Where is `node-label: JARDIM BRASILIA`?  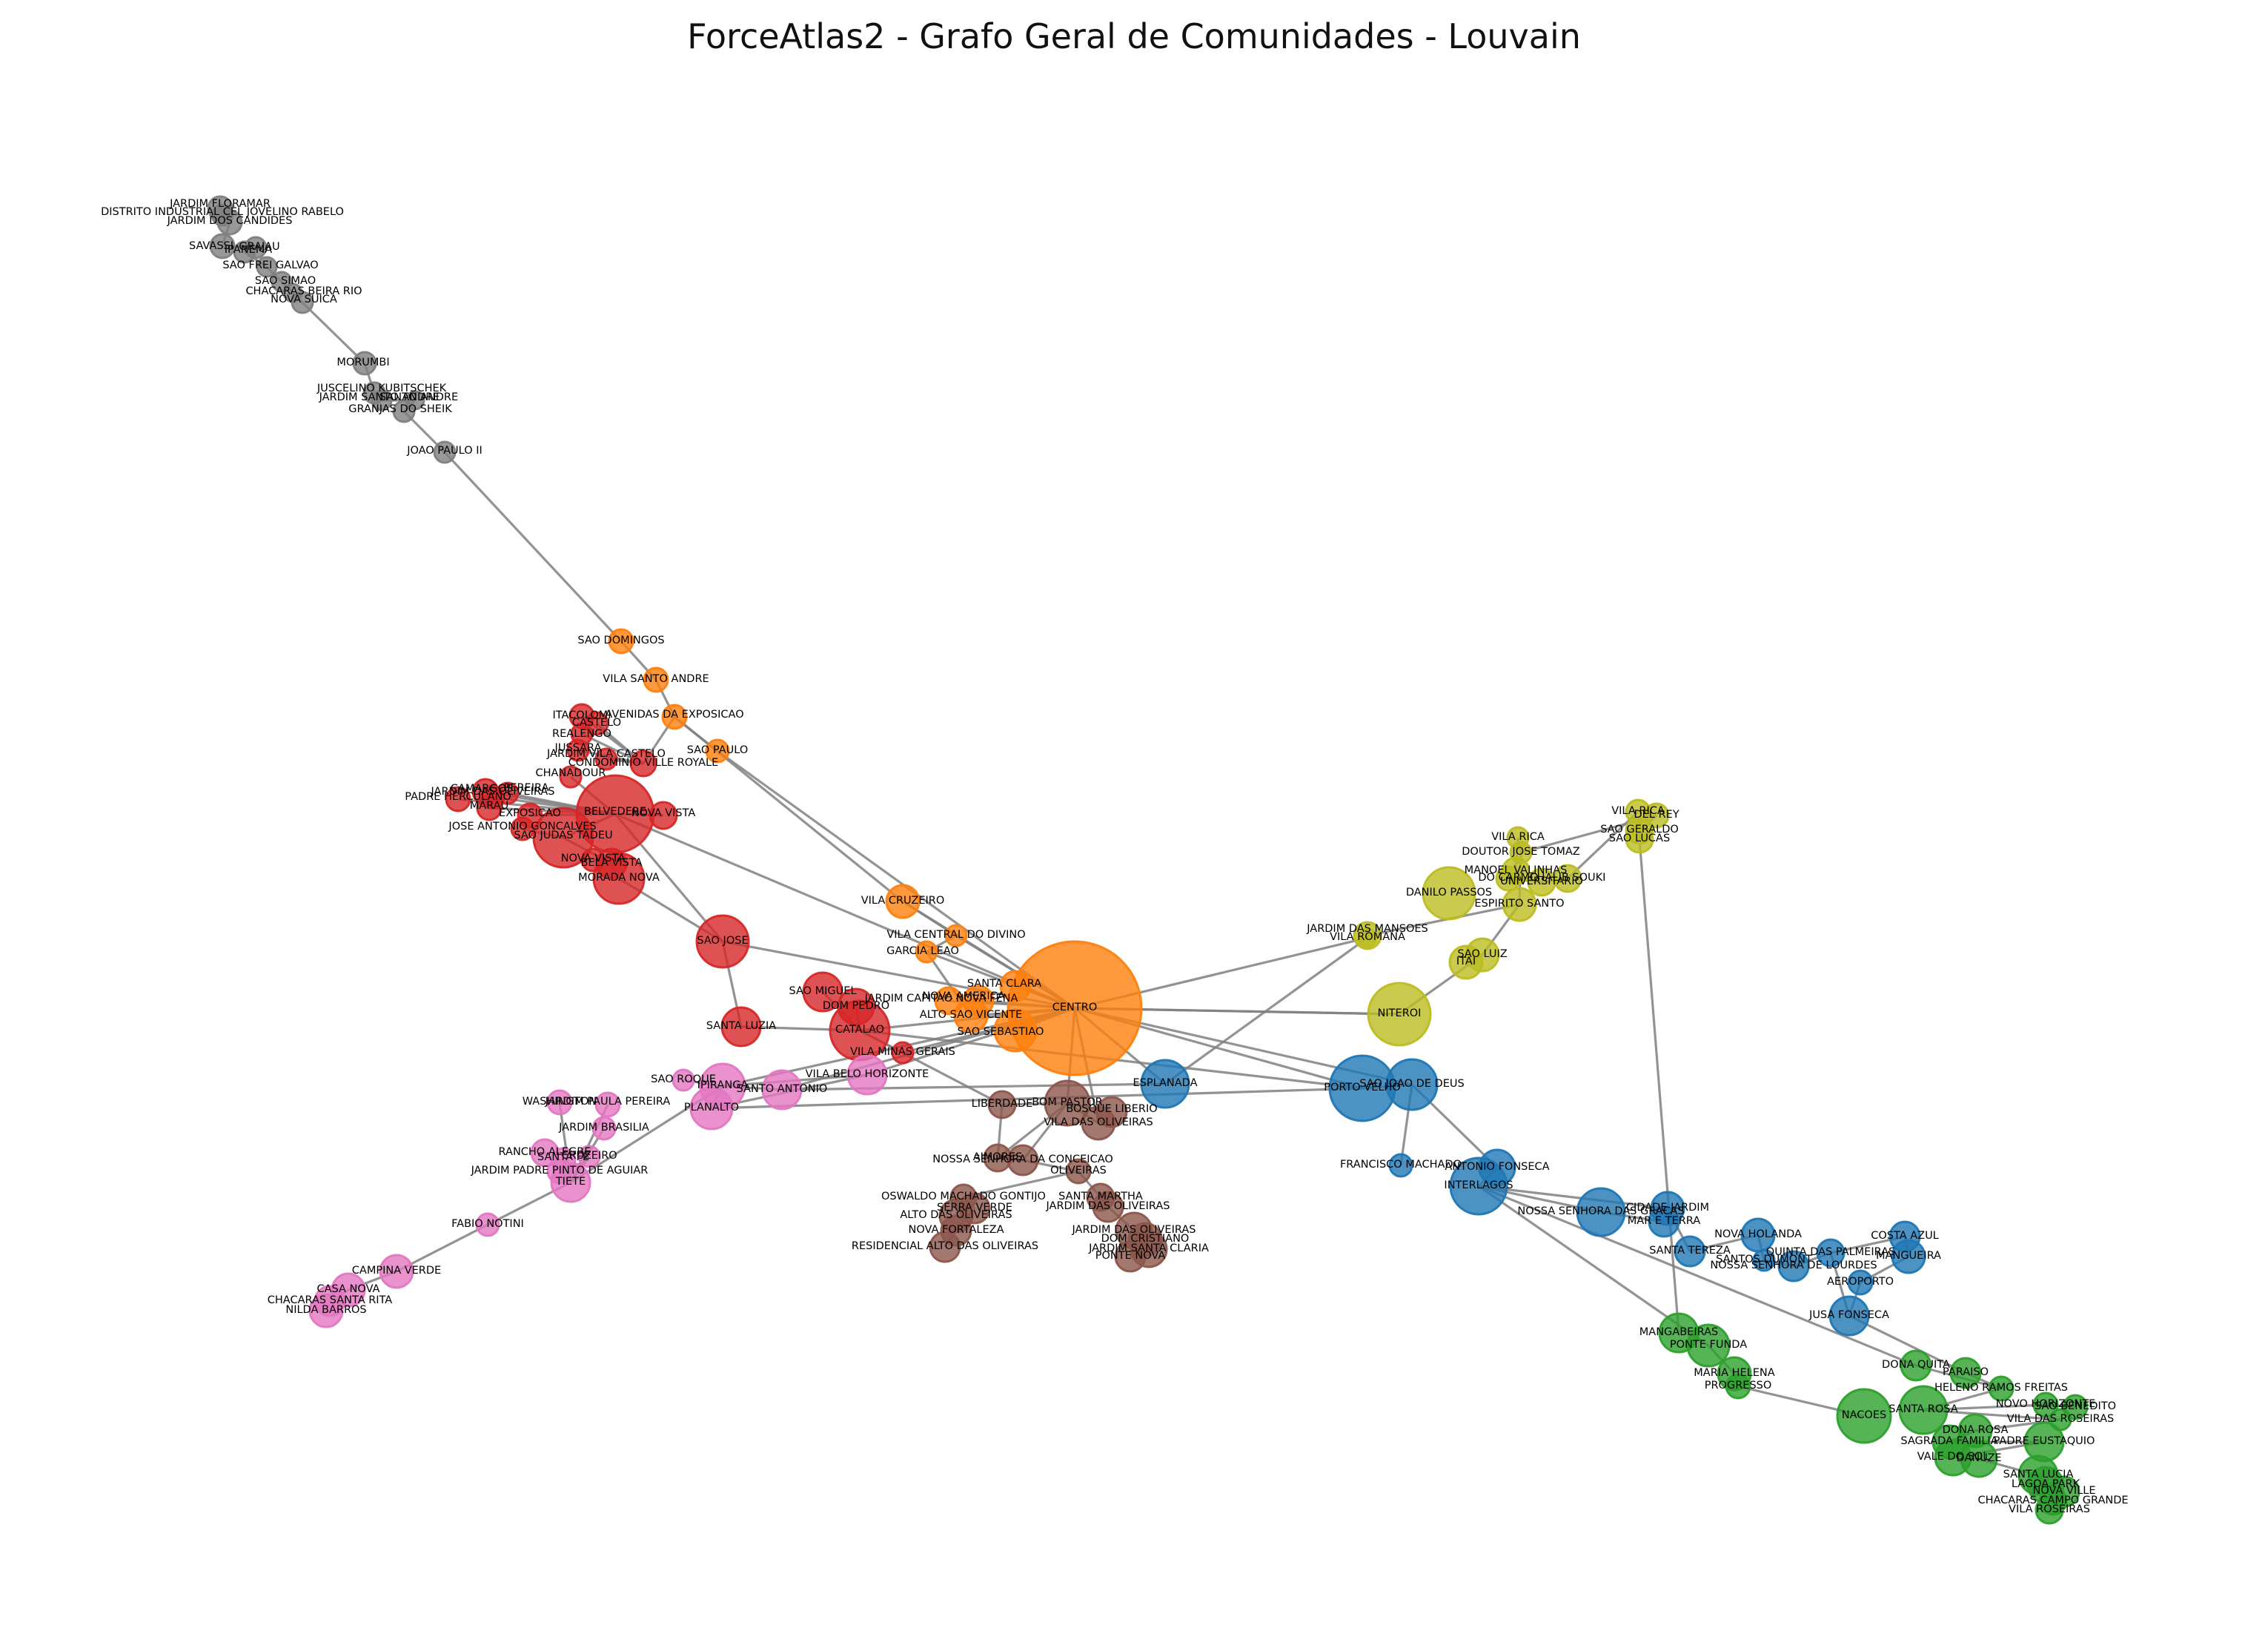
node-label: JARDIM BRASILIA is located at coordinates (604, 1128).